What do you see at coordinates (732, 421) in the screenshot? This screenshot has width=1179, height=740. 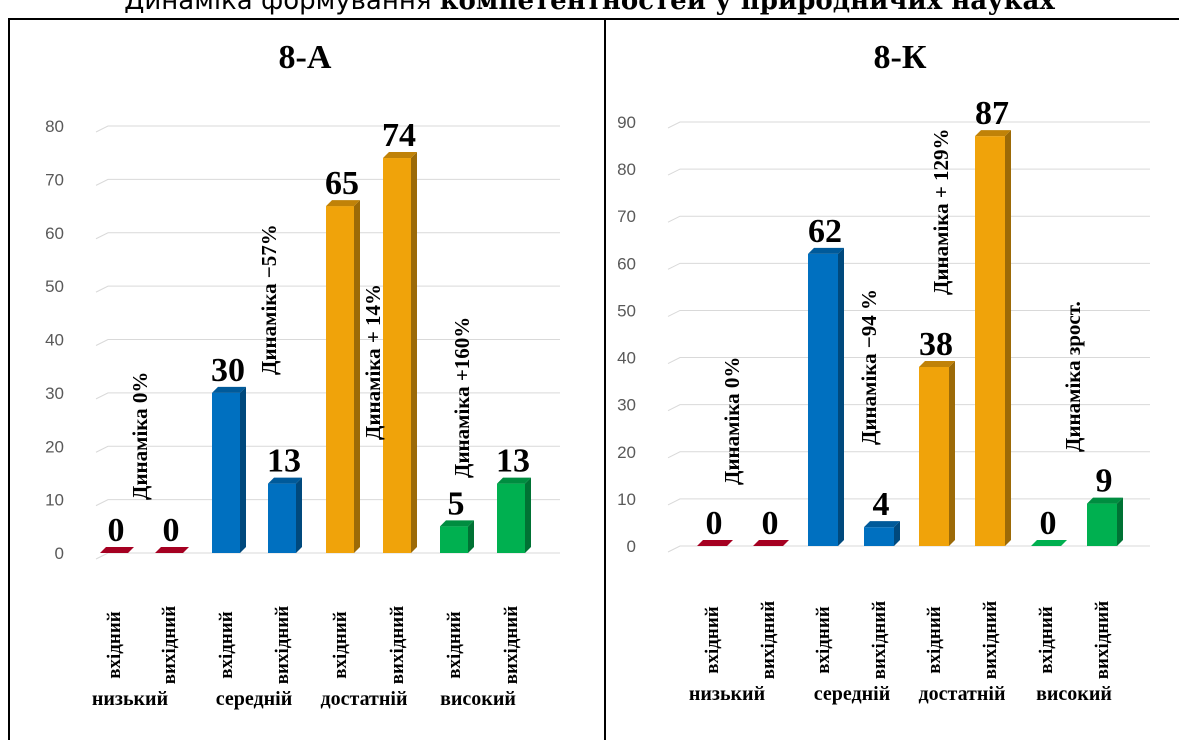 I see `dynamics-annotation: Динаміка 0%` at bounding box center [732, 421].